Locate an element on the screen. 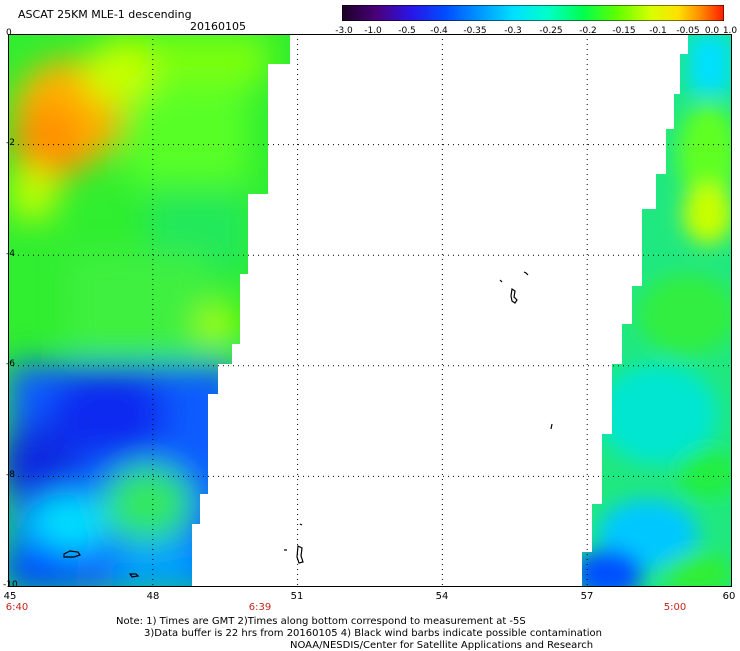 This screenshot has width=740, height=651. colorbar-label: -0.4 is located at coordinates (439, 31).